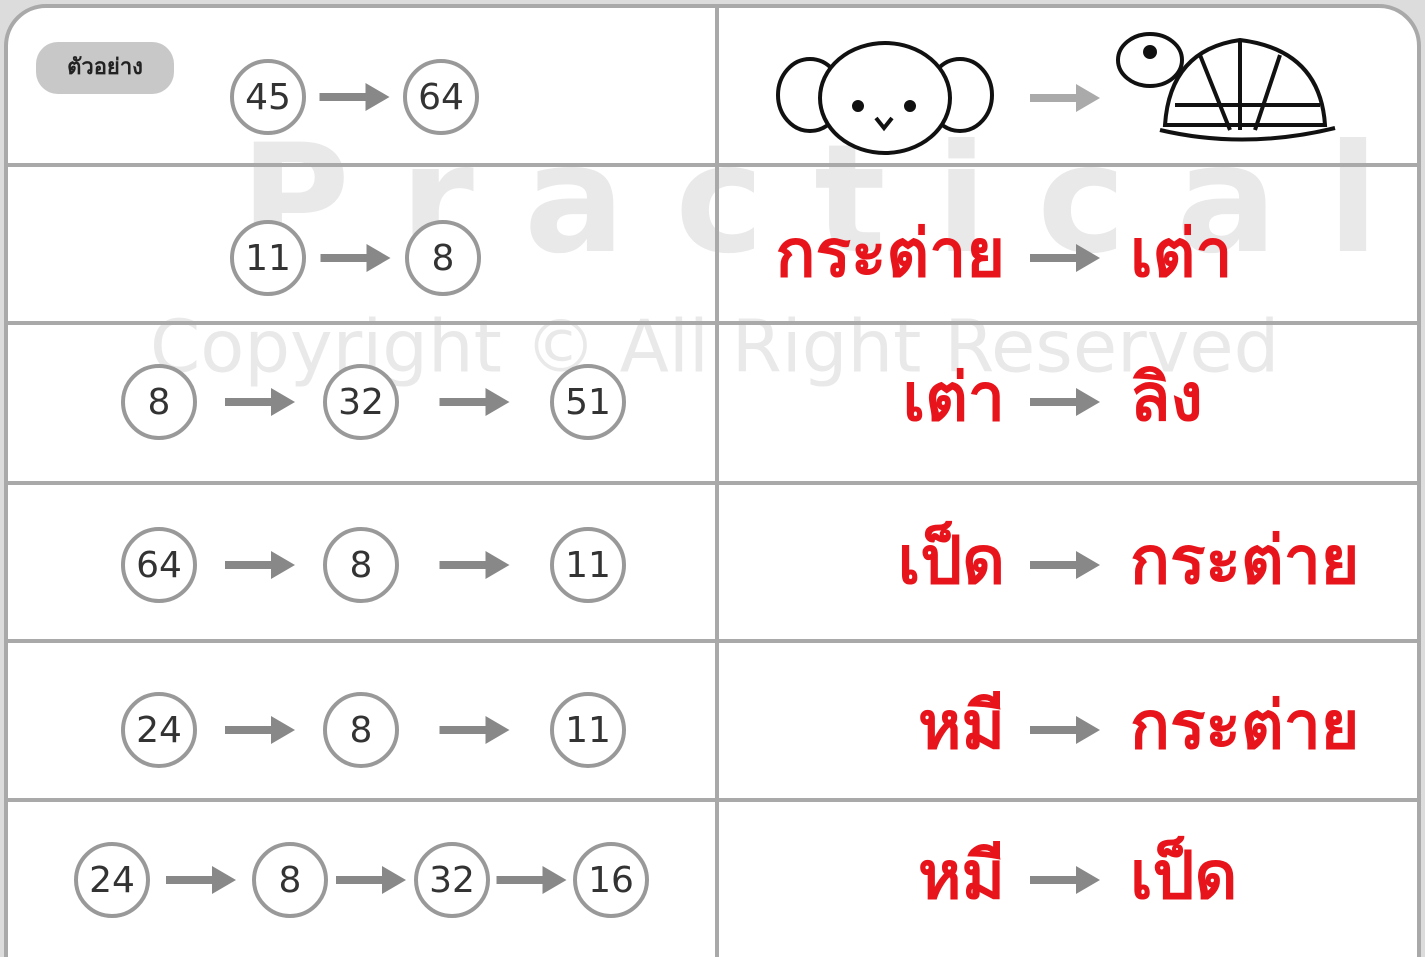 This screenshot has height=957, width=1425. I want to click on number: 16, so click(611, 880).